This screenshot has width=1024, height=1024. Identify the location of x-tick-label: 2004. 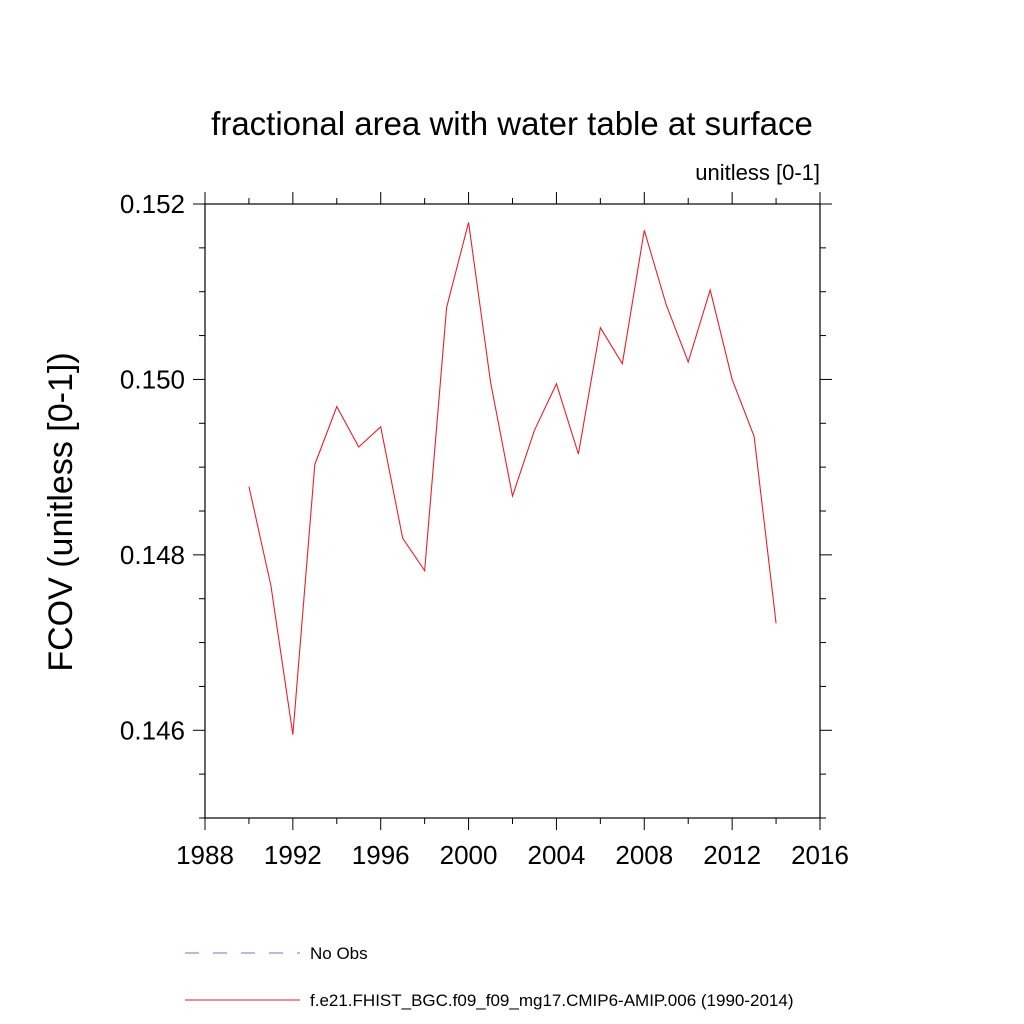
(557, 855).